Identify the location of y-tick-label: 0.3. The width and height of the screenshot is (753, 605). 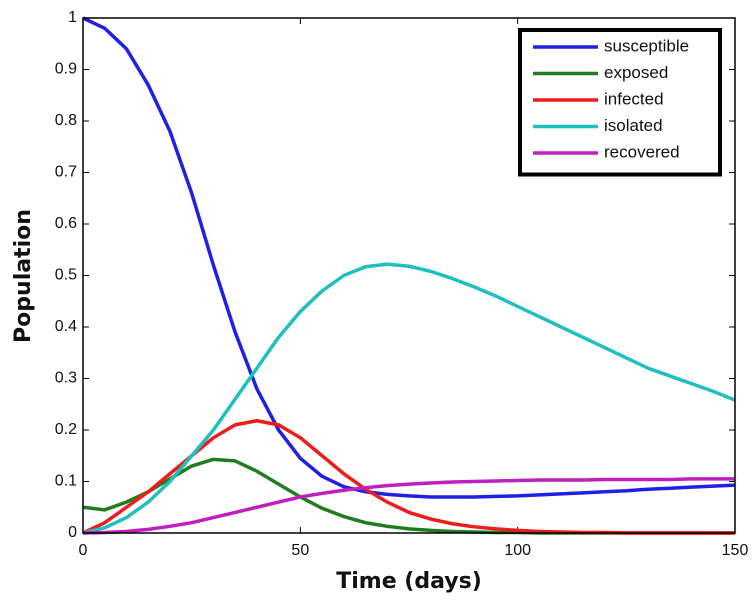
(66, 378).